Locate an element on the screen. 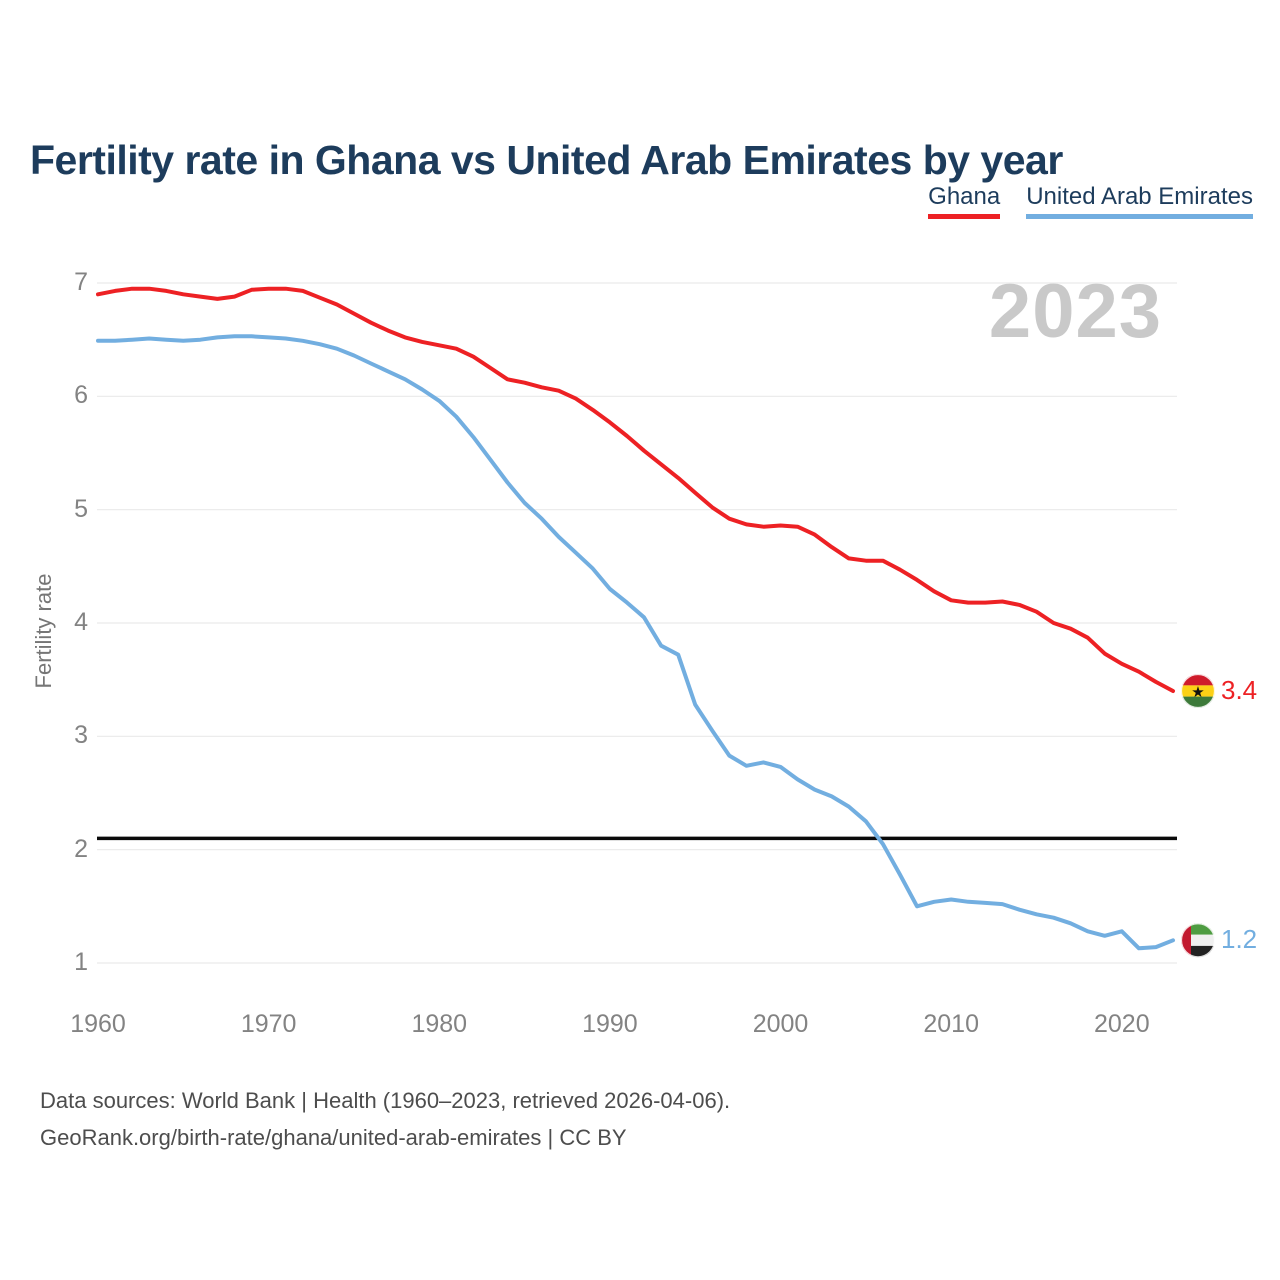  legend-label-uae: United Arab Emirates is located at coordinates (1139, 196).